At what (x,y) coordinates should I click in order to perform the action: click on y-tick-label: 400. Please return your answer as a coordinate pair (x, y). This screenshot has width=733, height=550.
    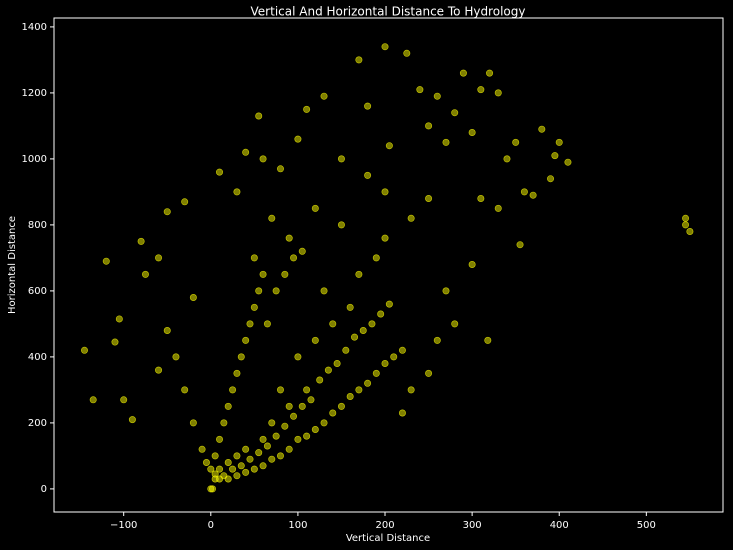
    Looking at the image, I should click on (37, 357).